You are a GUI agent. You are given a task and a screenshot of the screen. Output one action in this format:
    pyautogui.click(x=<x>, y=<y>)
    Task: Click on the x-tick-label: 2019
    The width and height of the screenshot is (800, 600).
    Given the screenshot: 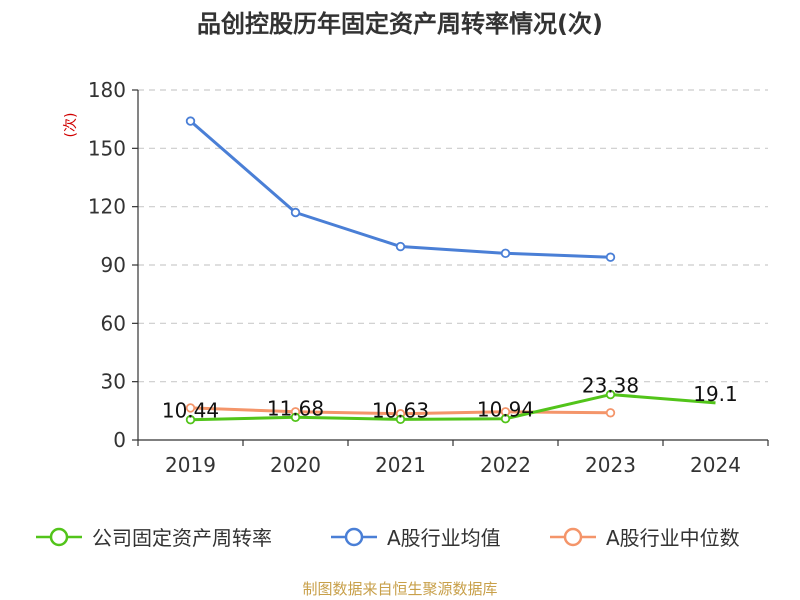 What is the action you would take?
    pyautogui.click(x=190, y=465)
    